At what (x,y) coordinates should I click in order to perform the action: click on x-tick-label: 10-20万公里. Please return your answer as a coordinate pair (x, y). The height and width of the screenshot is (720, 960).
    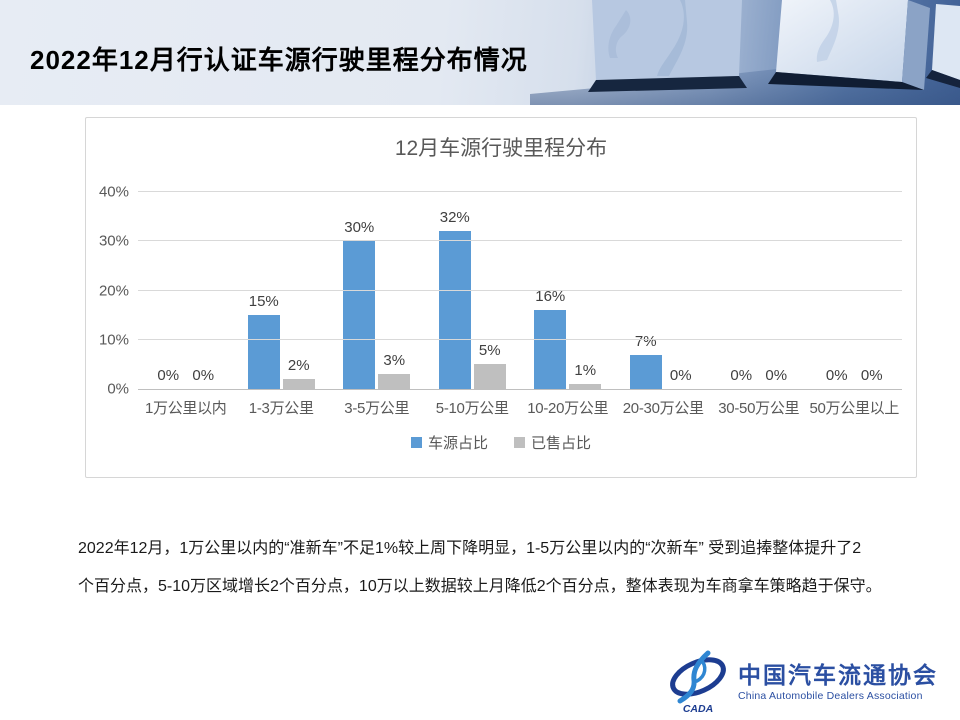
    Looking at the image, I should click on (568, 408).